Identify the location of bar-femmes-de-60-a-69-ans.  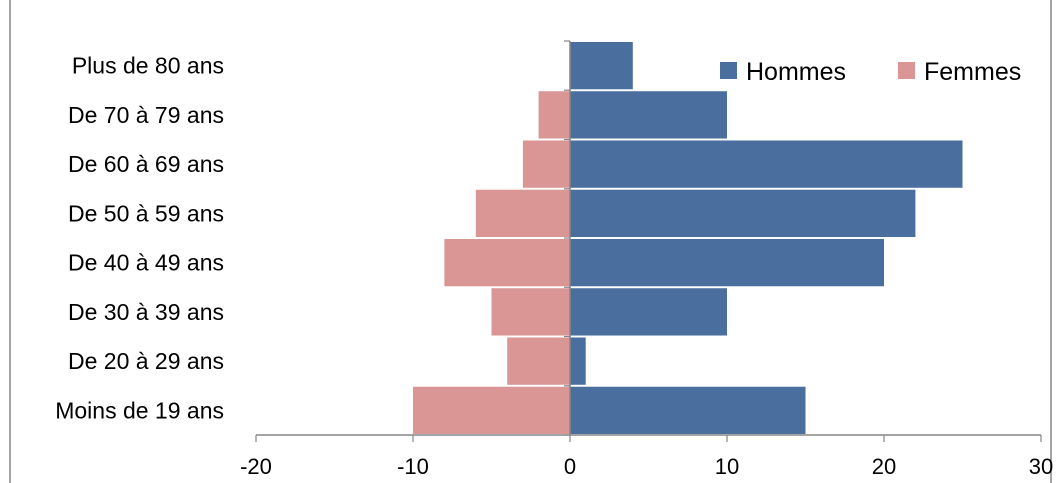
(546, 164).